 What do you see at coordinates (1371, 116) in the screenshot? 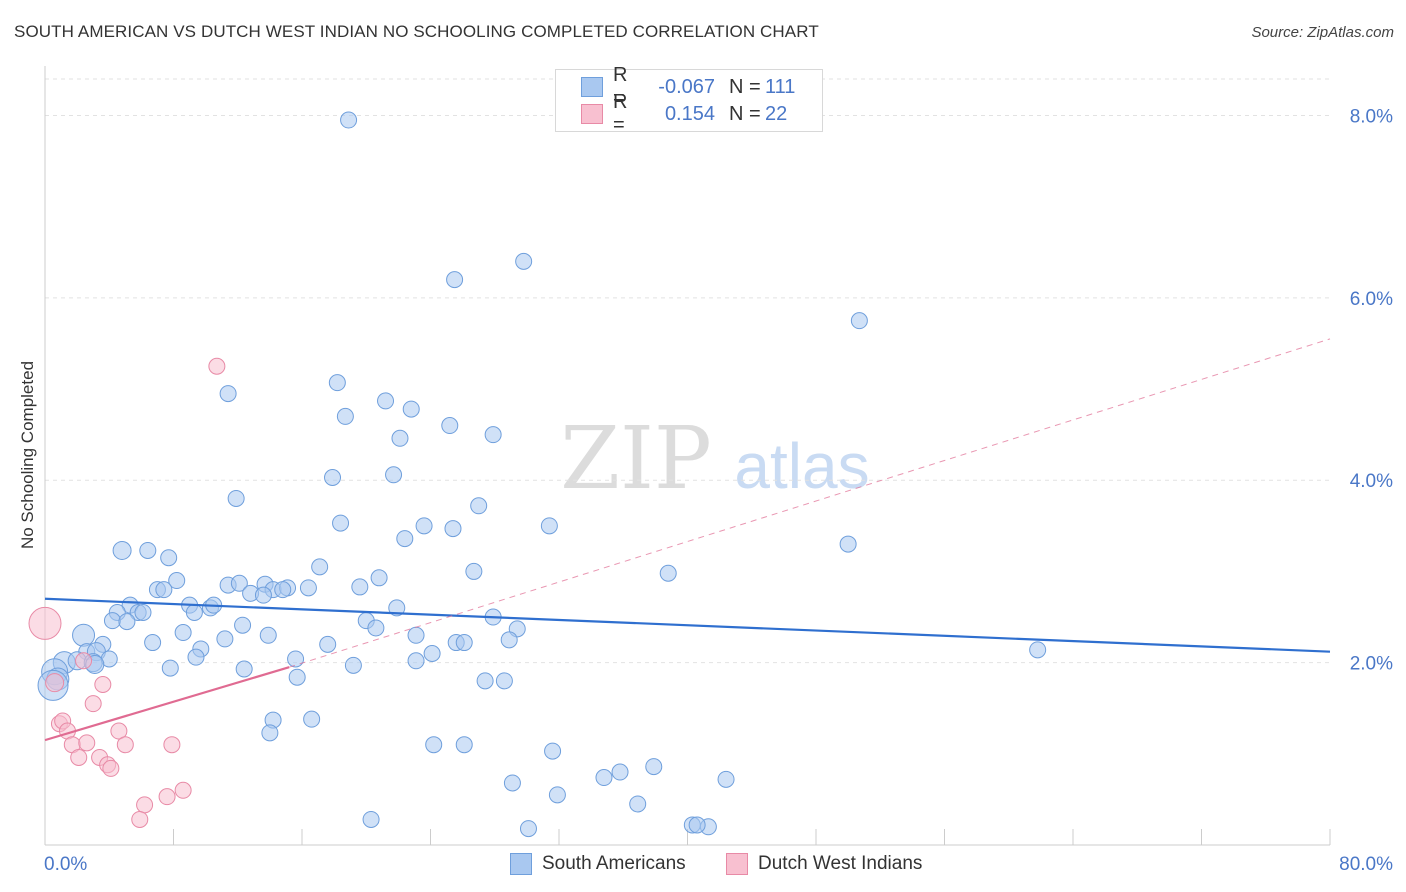
I see `y-tick-label: 8.0%` at bounding box center [1371, 116].